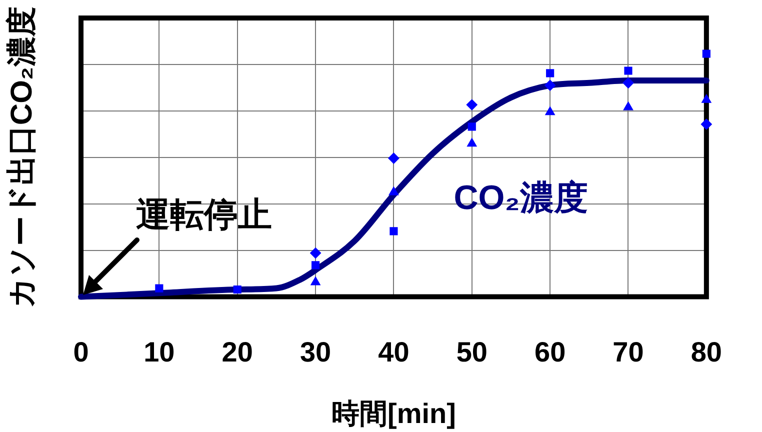 The width and height of the screenshot is (762, 432). Describe the element at coordinates (521, 198) in the screenshot. I see `series-label: CO₂濃度` at that location.